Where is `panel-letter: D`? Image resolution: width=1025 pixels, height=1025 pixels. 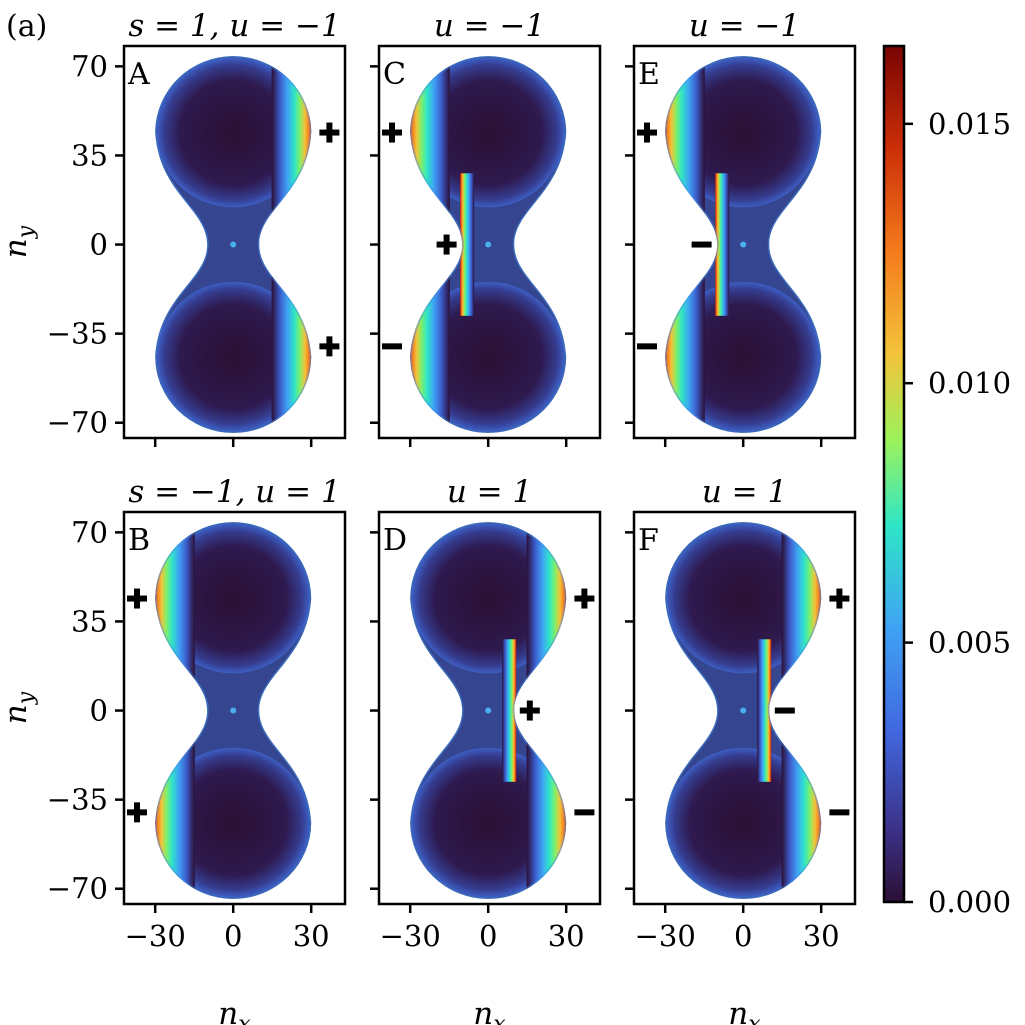
panel-letter: D is located at coordinates (395, 540).